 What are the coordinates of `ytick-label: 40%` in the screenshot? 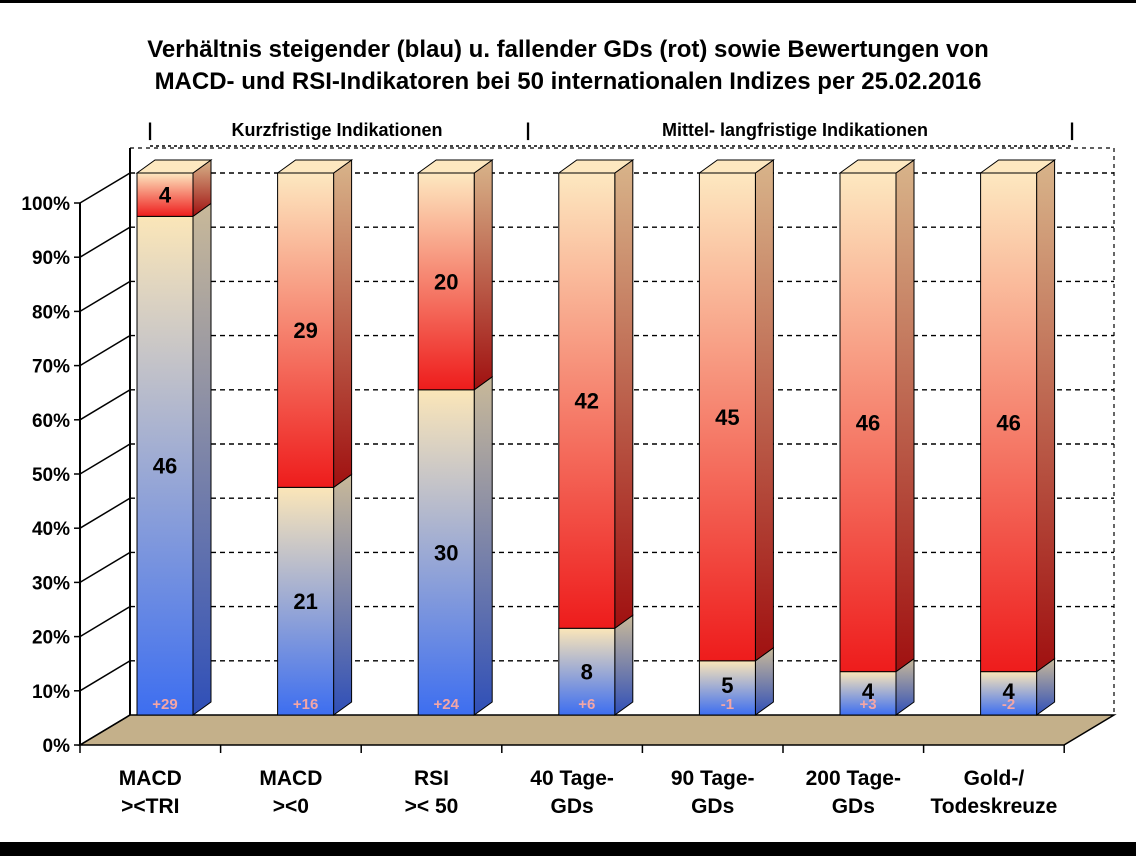 It's located at (51, 529).